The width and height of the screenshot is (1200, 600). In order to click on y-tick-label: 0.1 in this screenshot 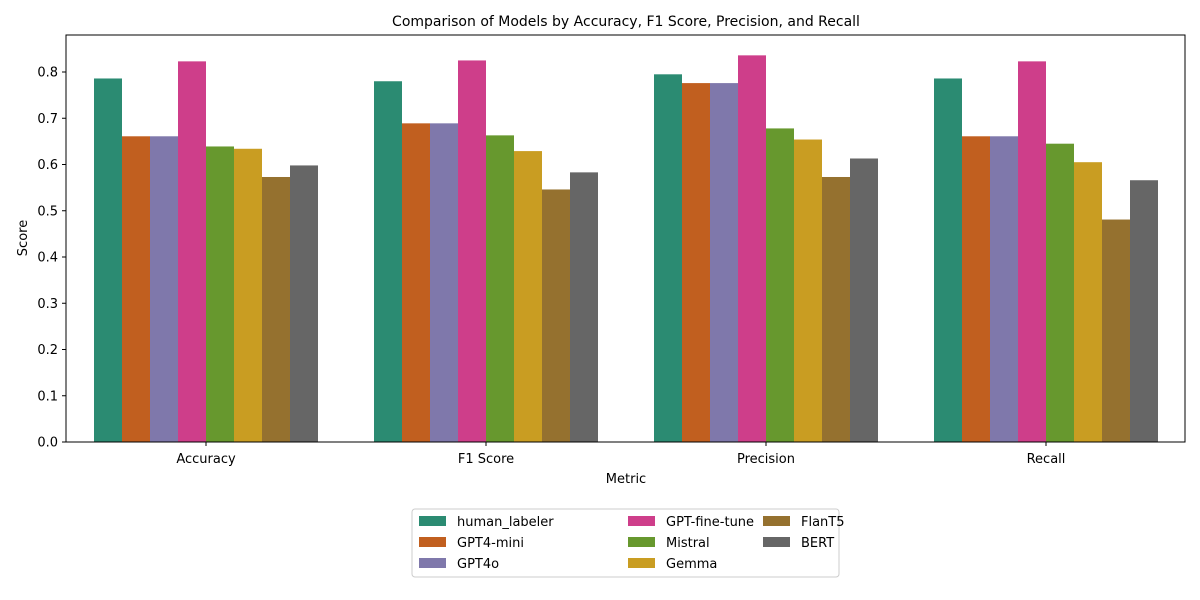, I will do `click(47, 396)`.